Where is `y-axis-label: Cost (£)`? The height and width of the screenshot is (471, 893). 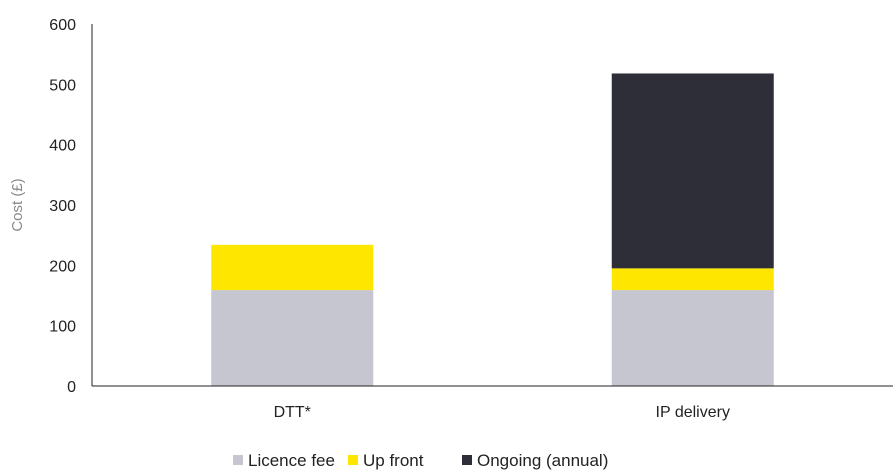
y-axis-label: Cost (£) is located at coordinates (17, 204).